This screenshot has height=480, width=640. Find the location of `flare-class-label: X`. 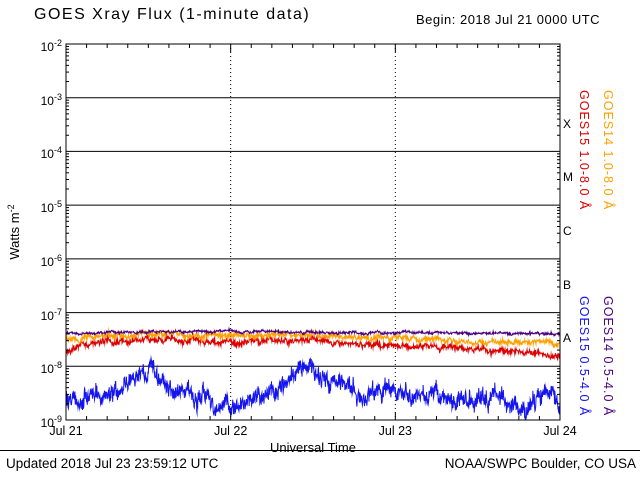

flare-class-label: X is located at coordinates (567, 123).